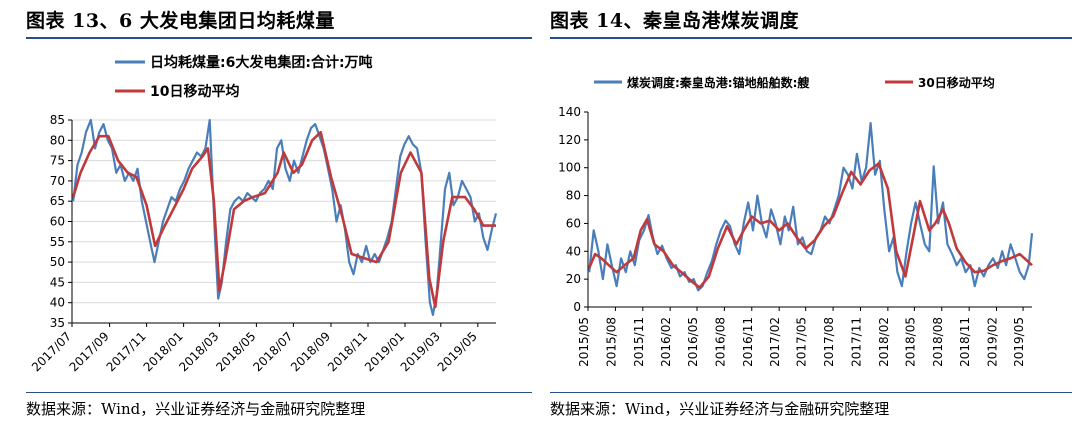 The image size is (1080, 428). Describe the element at coordinates (57, 323) in the screenshot. I see `y-tick-label: 35` at that location.